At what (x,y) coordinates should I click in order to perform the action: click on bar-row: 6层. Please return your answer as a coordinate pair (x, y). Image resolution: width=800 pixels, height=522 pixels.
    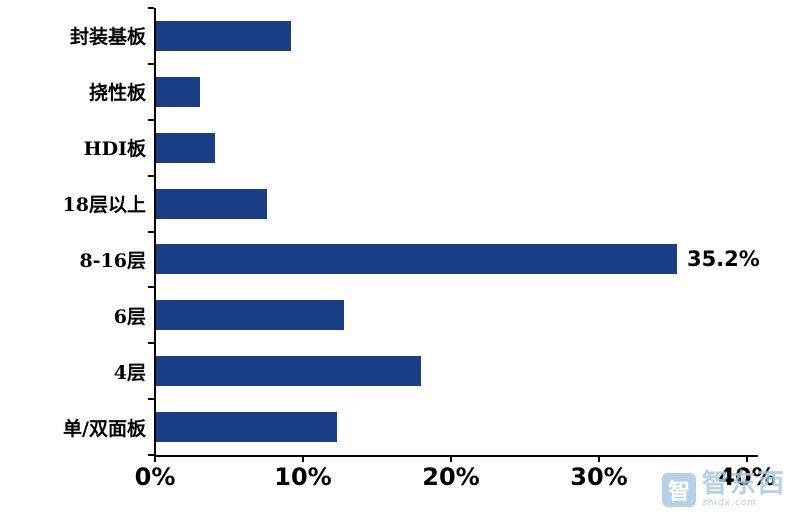
    Looking at the image, I should click on (380, 315).